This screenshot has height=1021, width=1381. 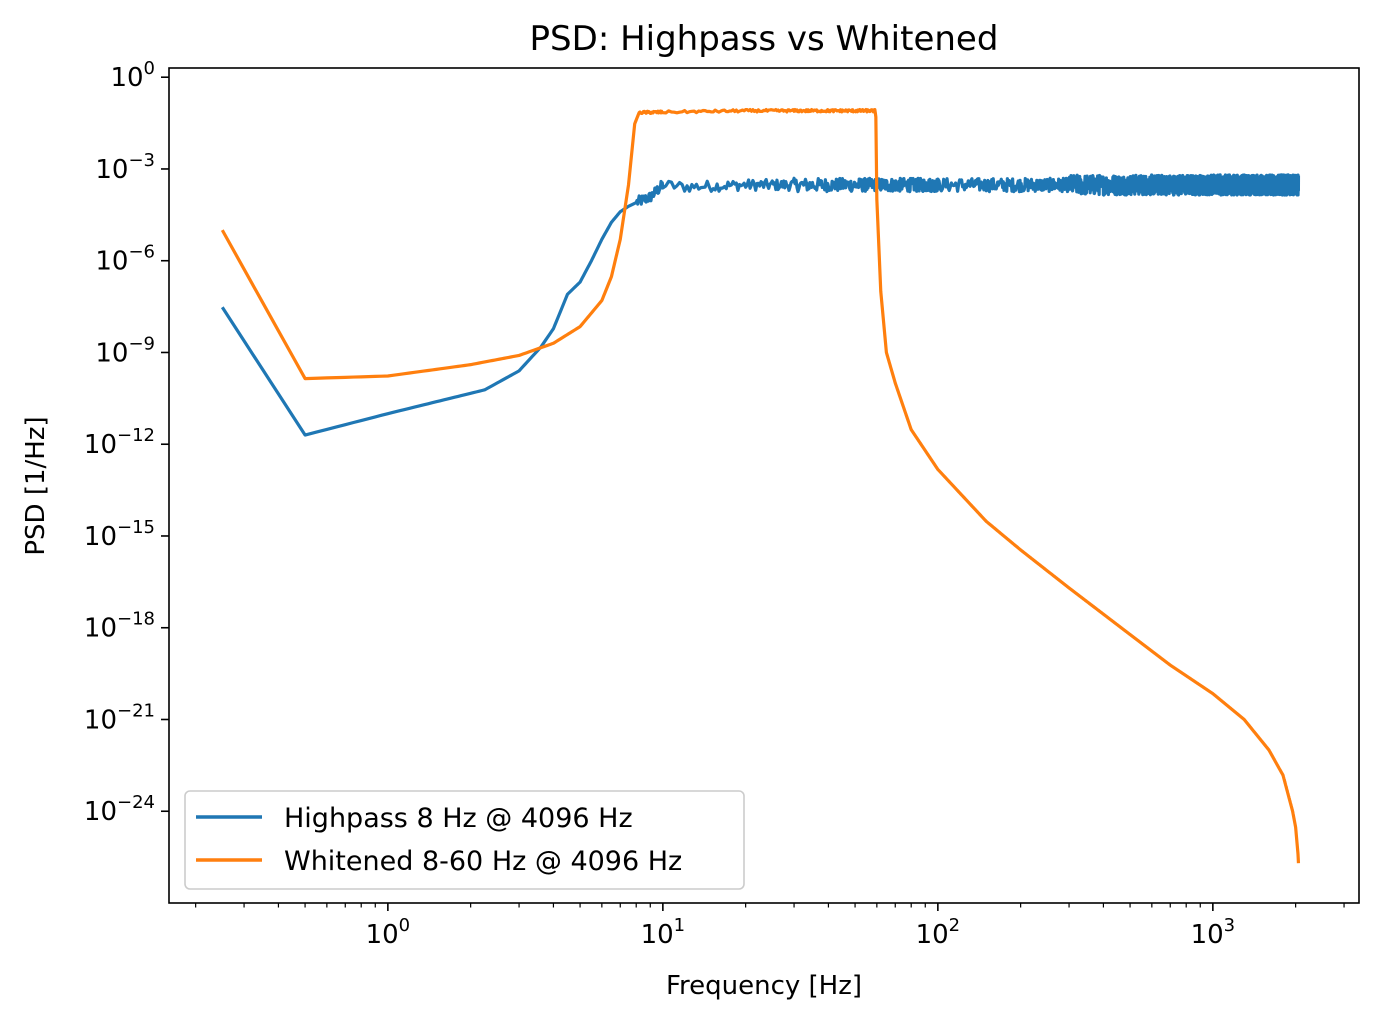 I want to click on x-axis-label: Frequency [Hz], so click(x=764, y=986).